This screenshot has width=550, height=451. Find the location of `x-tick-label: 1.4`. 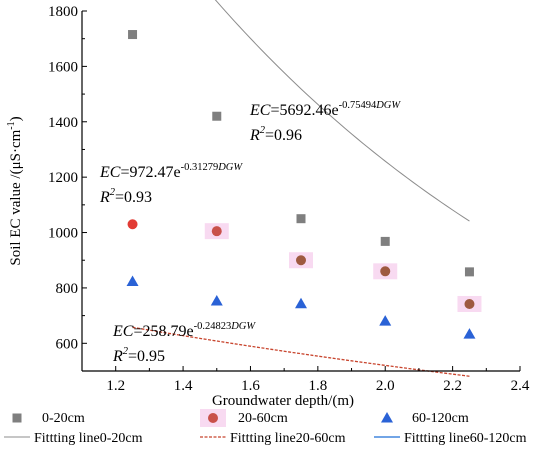

x-tick-label: 1.4 is located at coordinates (183, 386).